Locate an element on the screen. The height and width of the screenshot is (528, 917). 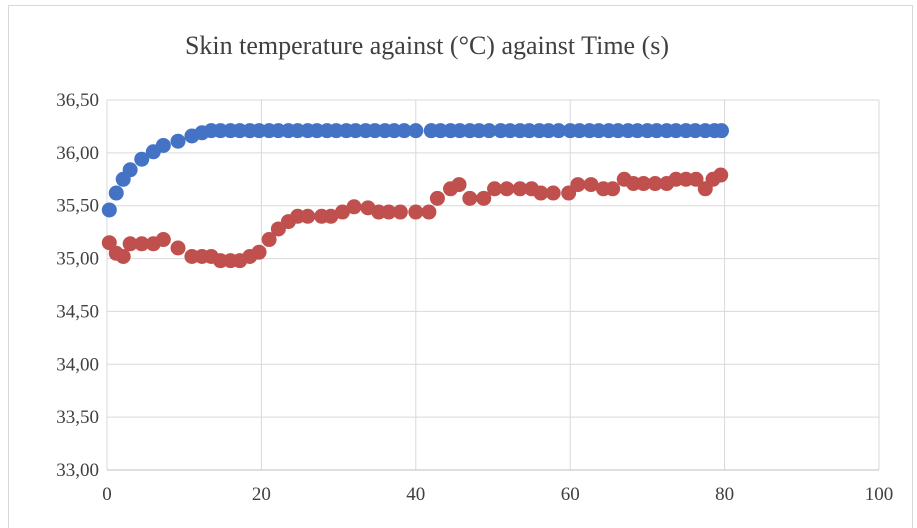
x-tick-label: 40 is located at coordinates (415, 494).